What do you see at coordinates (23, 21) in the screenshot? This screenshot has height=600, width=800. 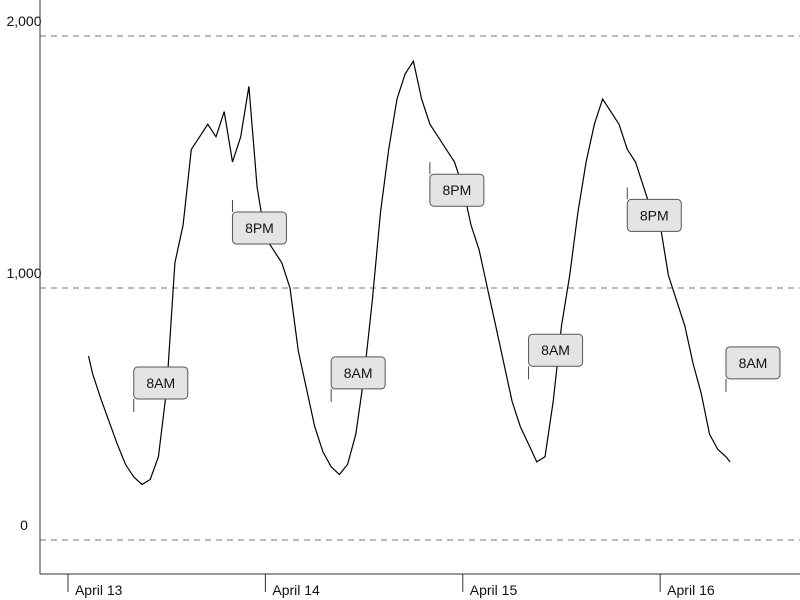 I see `y-tick-label: 2,000` at bounding box center [23, 21].